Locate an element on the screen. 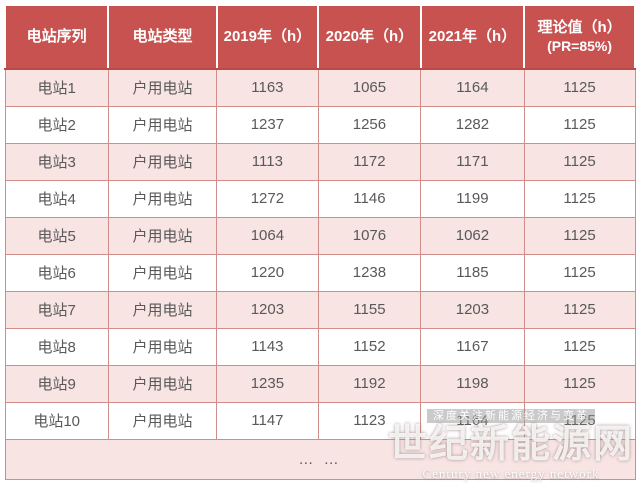  table-row: 电站3 户用电站 1113 1172 1171 1125 is located at coordinates (320, 161).